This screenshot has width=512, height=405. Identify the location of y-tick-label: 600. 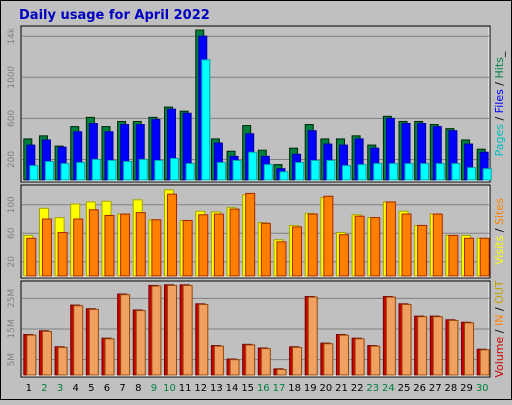
(12, 118).